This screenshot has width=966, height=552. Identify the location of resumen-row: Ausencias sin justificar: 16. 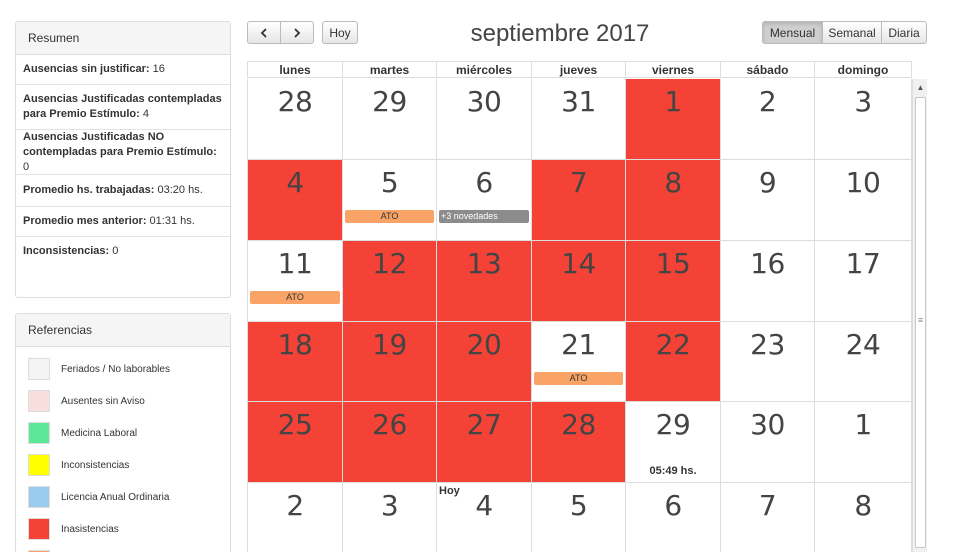
(123, 70).